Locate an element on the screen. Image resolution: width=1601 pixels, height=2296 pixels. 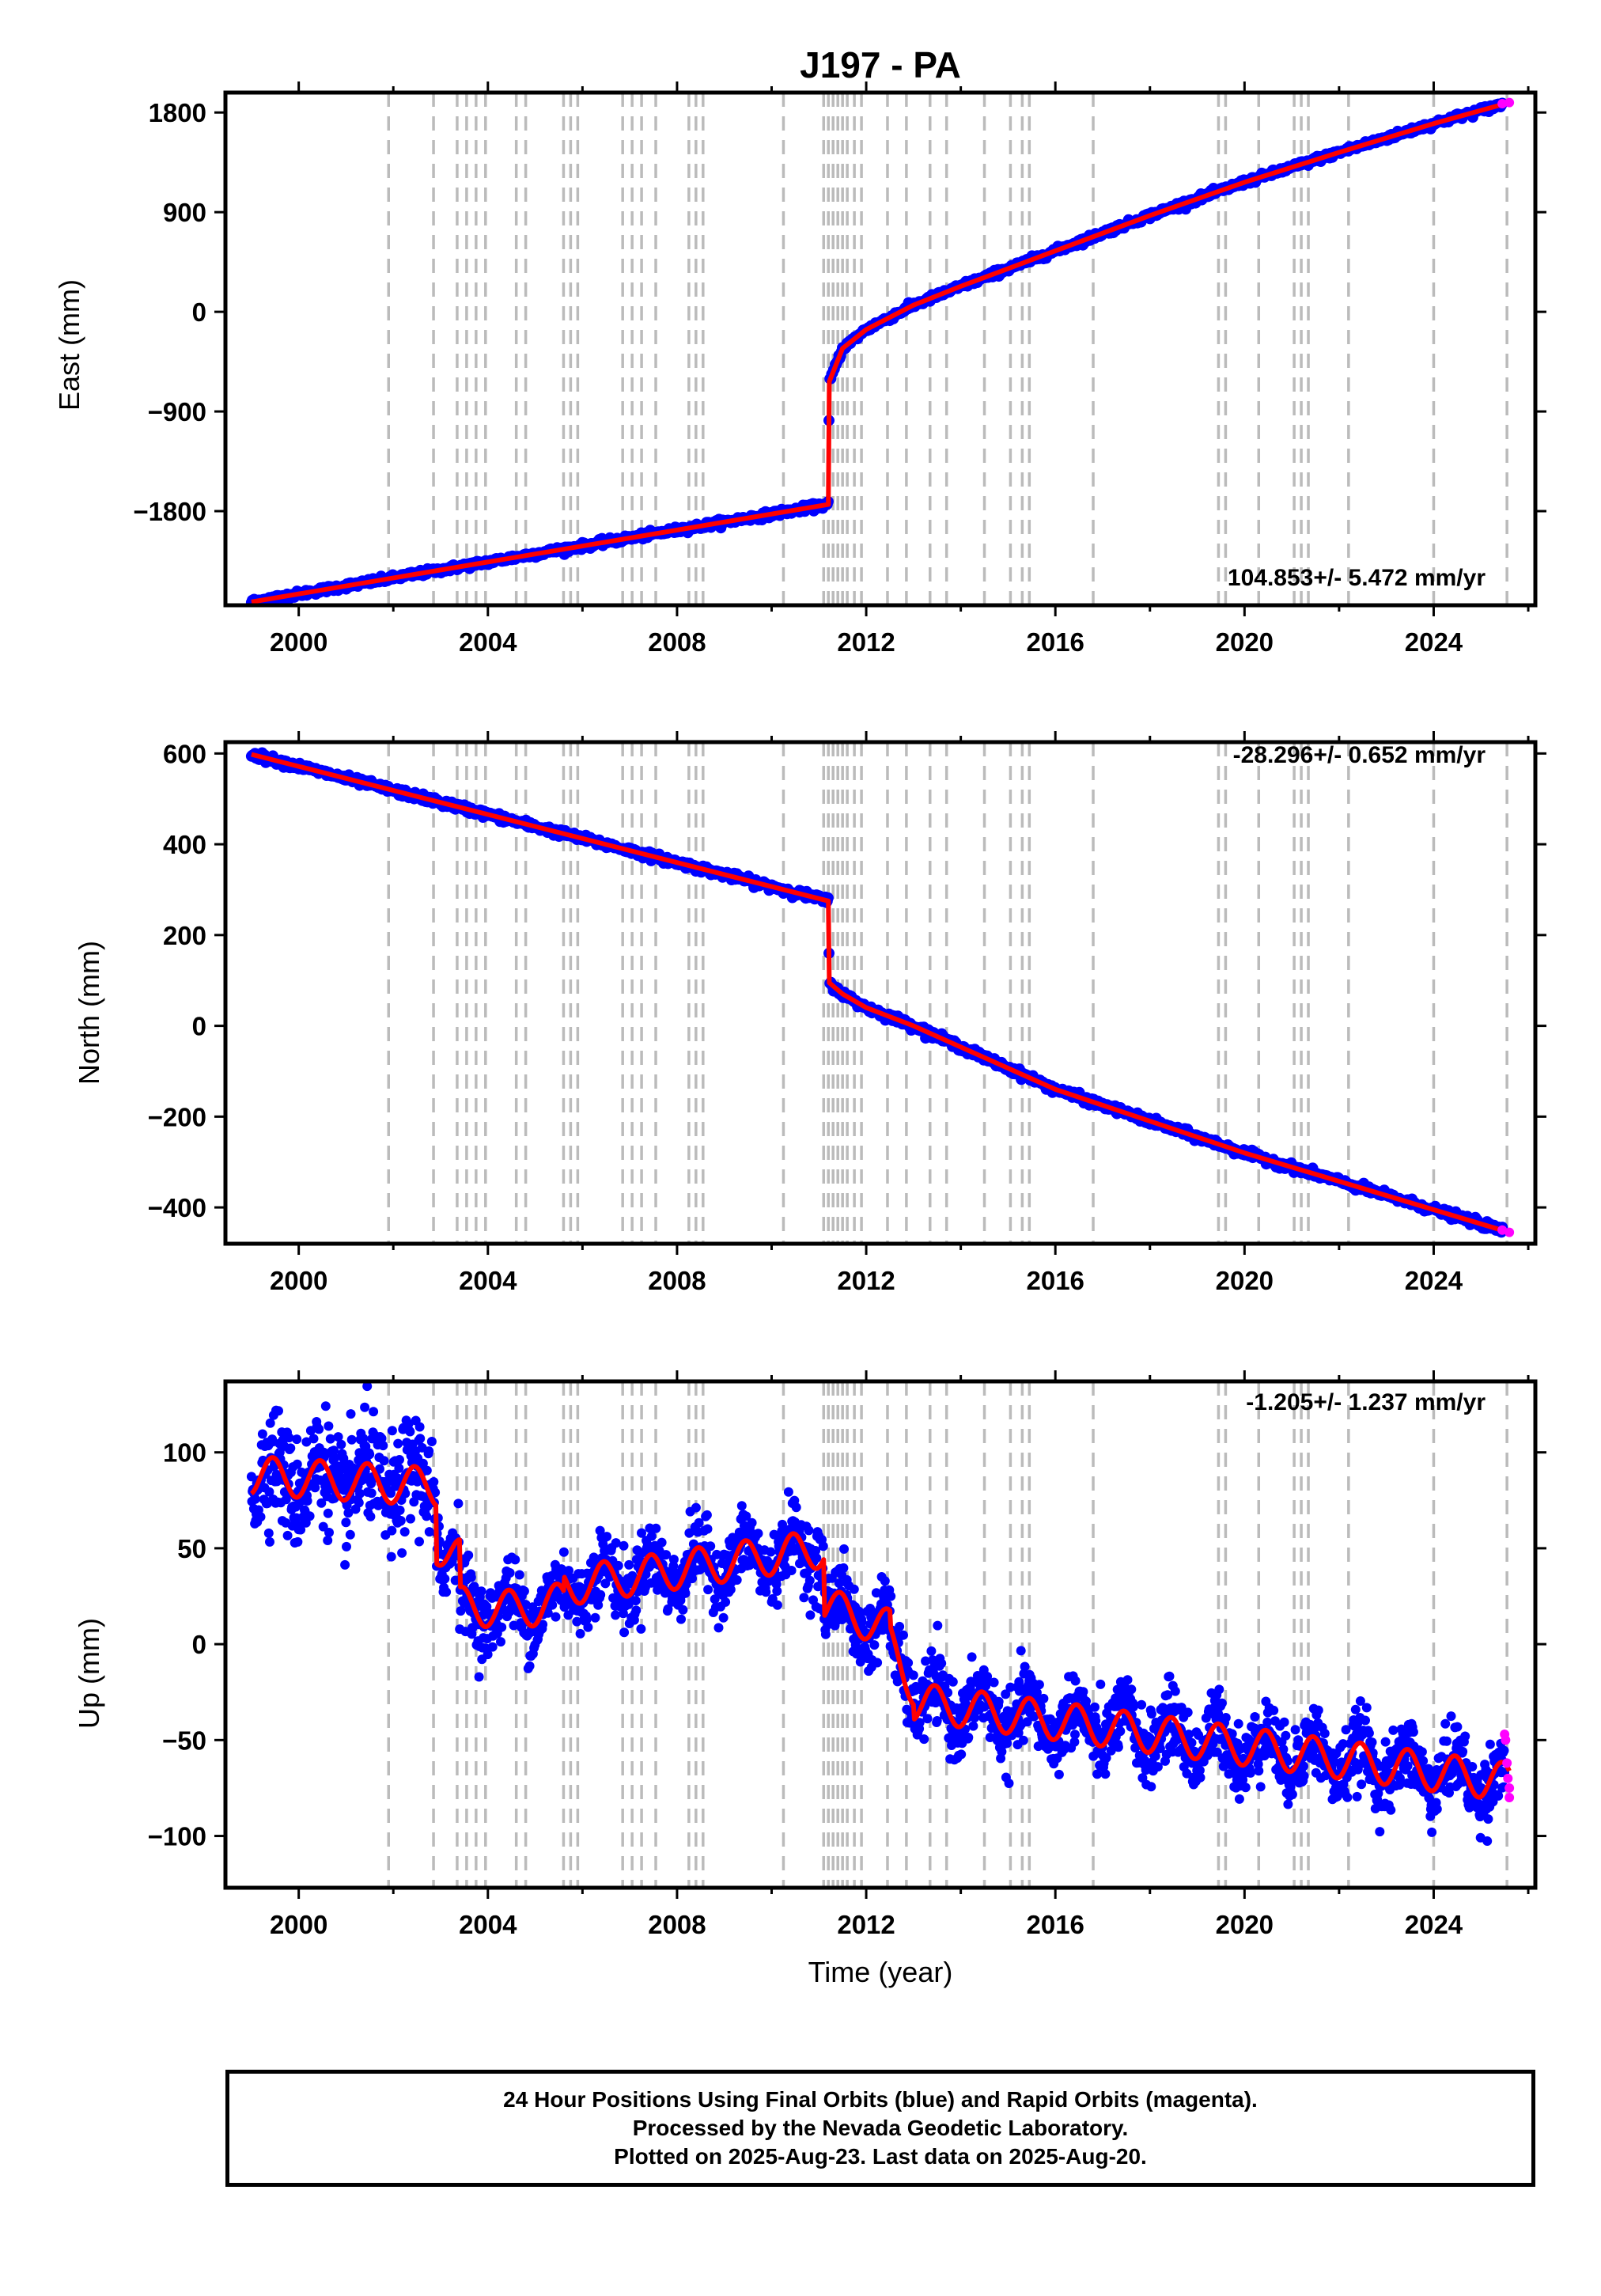
ytick-label-north-3: 0 is located at coordinates (199, 1026).